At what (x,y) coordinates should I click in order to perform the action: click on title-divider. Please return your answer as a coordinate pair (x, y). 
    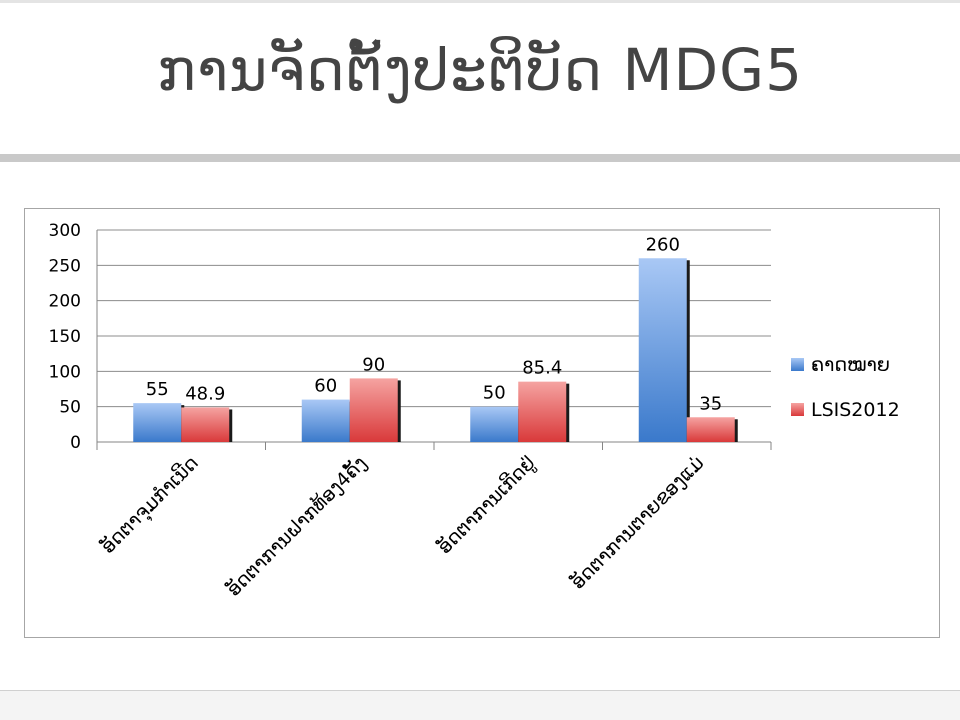
    Looking at the image, I should click on (480, 158).